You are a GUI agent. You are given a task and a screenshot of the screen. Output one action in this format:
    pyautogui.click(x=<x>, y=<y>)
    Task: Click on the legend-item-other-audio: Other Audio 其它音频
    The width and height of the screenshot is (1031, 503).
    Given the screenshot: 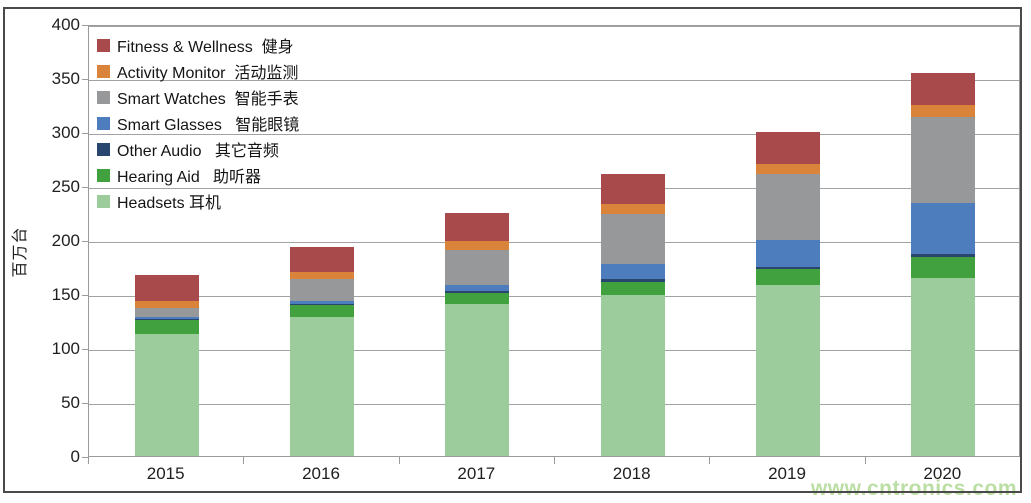 What is the action you would take?
    pyautogui.click(x=198, y=149)
    